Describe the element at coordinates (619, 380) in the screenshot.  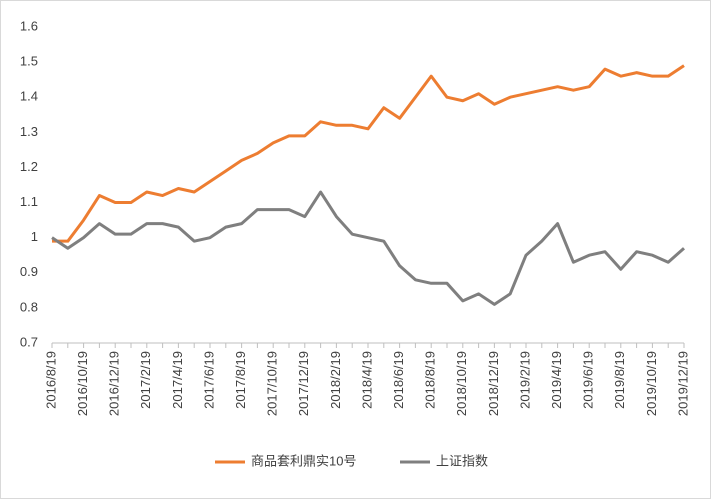
I see `x-tick-label: 2019/8/19` at that location.